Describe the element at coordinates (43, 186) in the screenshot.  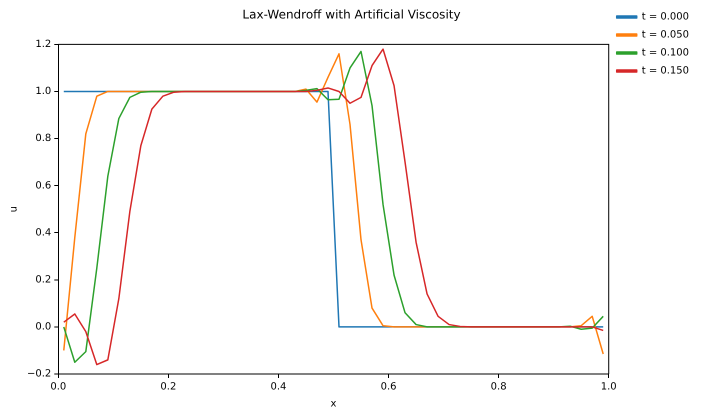
I see `y-tick-label: 0.6` at that location.